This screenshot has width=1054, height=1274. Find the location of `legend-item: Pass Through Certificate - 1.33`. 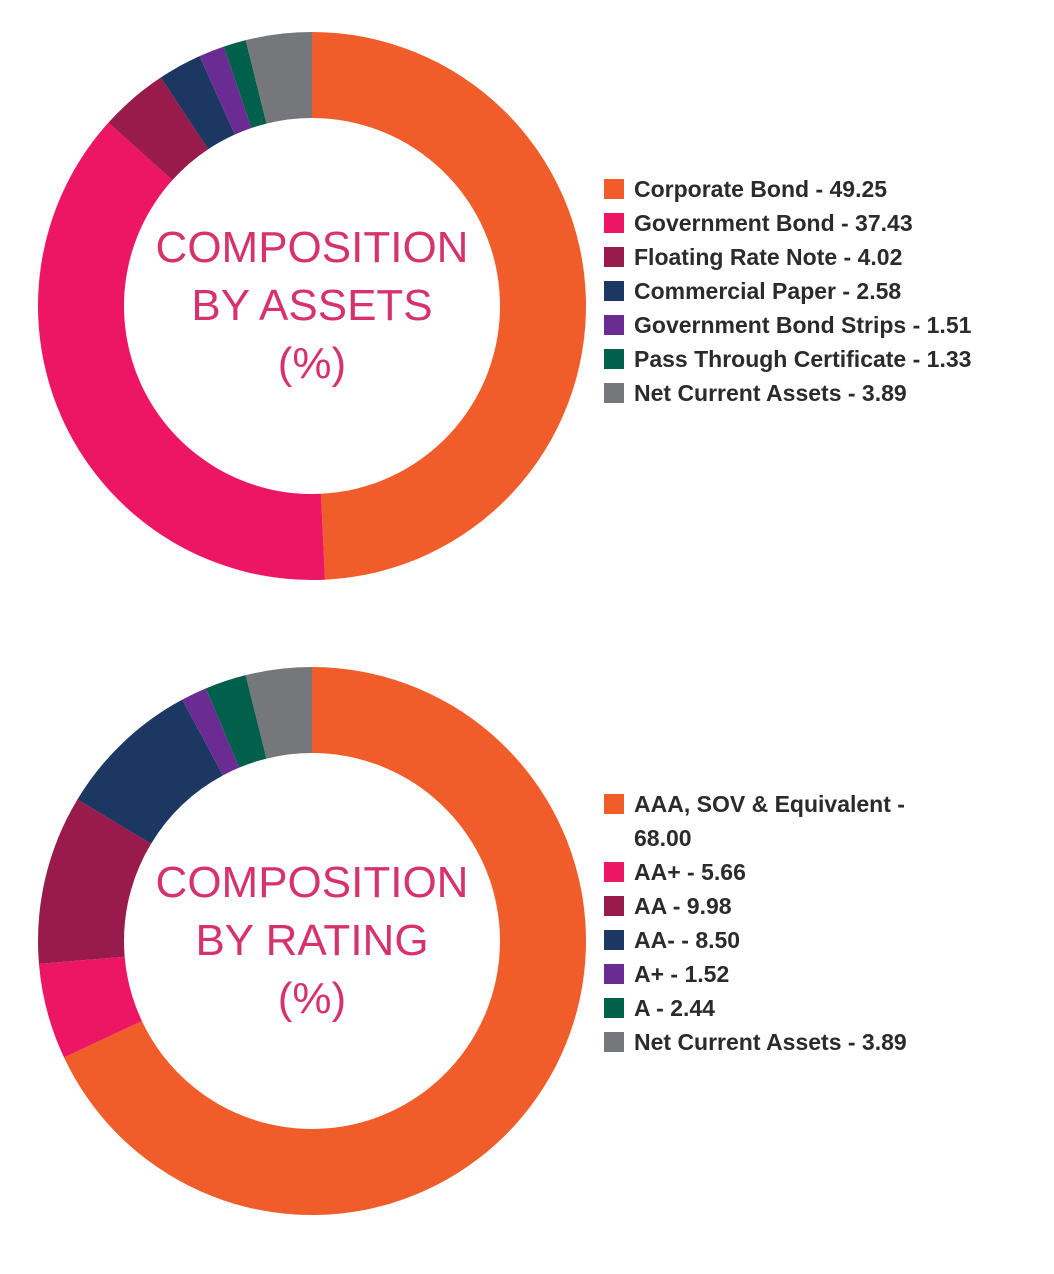

legend-item: Pass Through Certificate - 1.33 is located at coordinates (824, 359).